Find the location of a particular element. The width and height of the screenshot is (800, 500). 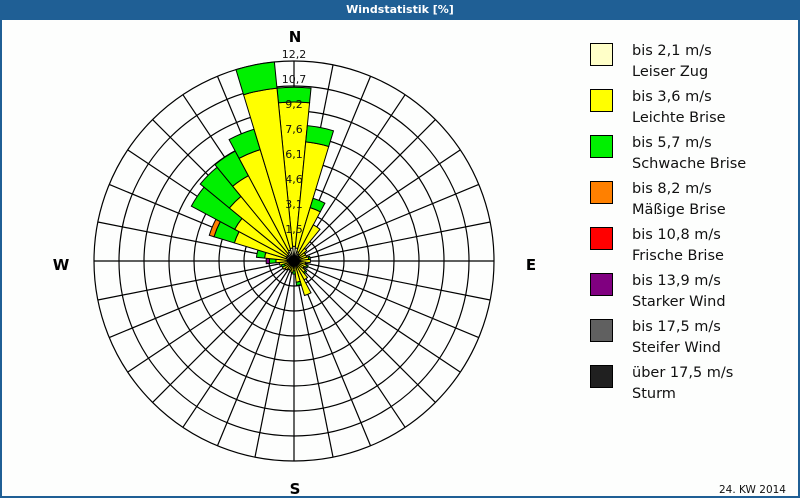

ring-value-label: 1,5 is located at coordinates (294, 229).